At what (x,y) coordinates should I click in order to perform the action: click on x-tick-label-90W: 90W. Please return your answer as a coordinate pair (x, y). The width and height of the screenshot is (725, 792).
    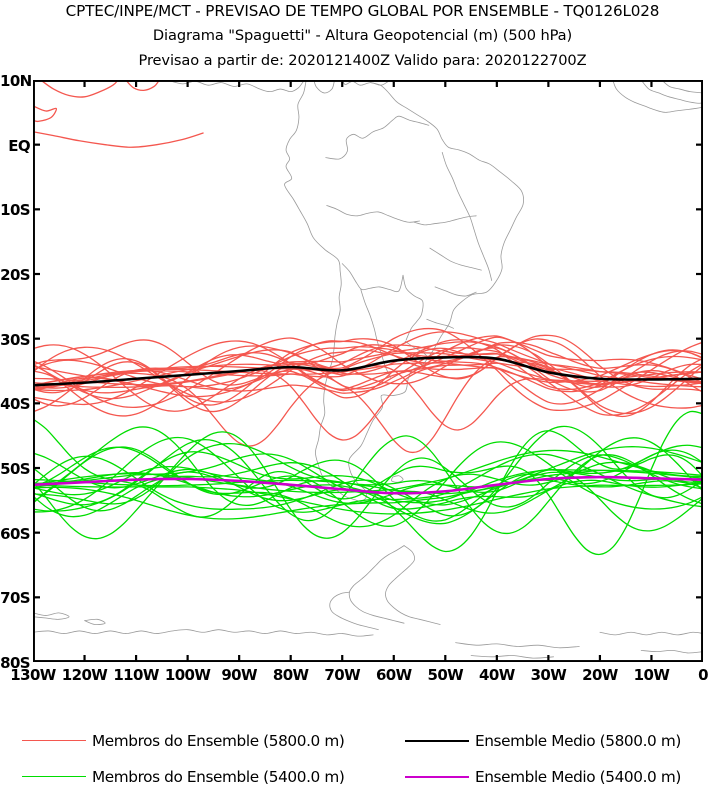
    Looking at the image, I should click on (239, 675).